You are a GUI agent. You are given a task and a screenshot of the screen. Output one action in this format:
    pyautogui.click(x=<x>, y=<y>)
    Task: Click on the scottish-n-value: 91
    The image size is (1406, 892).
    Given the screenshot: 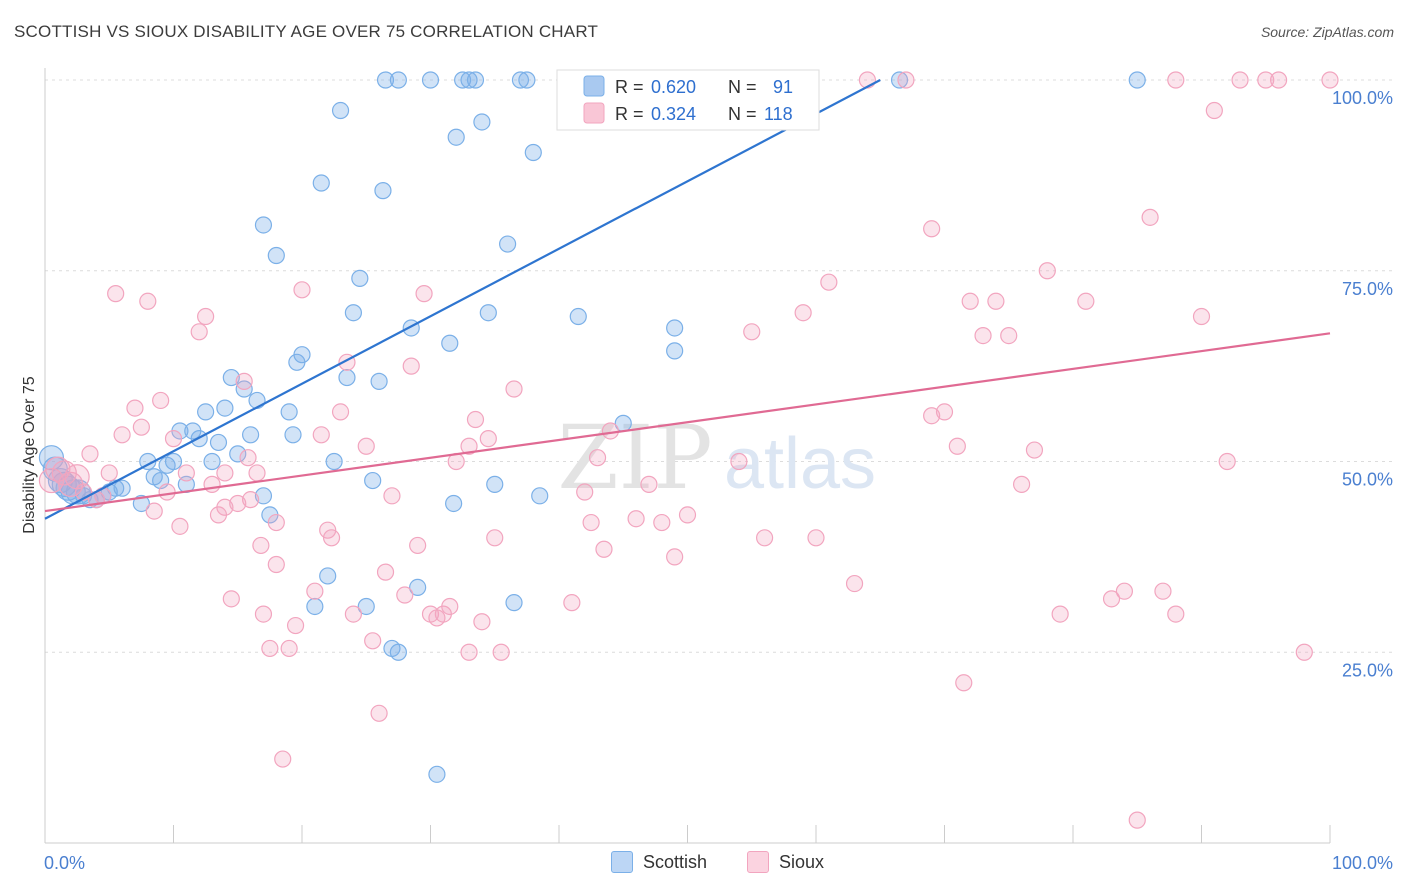 What is the action you would take?
    pyautogui.click(x=783, y=87)
    